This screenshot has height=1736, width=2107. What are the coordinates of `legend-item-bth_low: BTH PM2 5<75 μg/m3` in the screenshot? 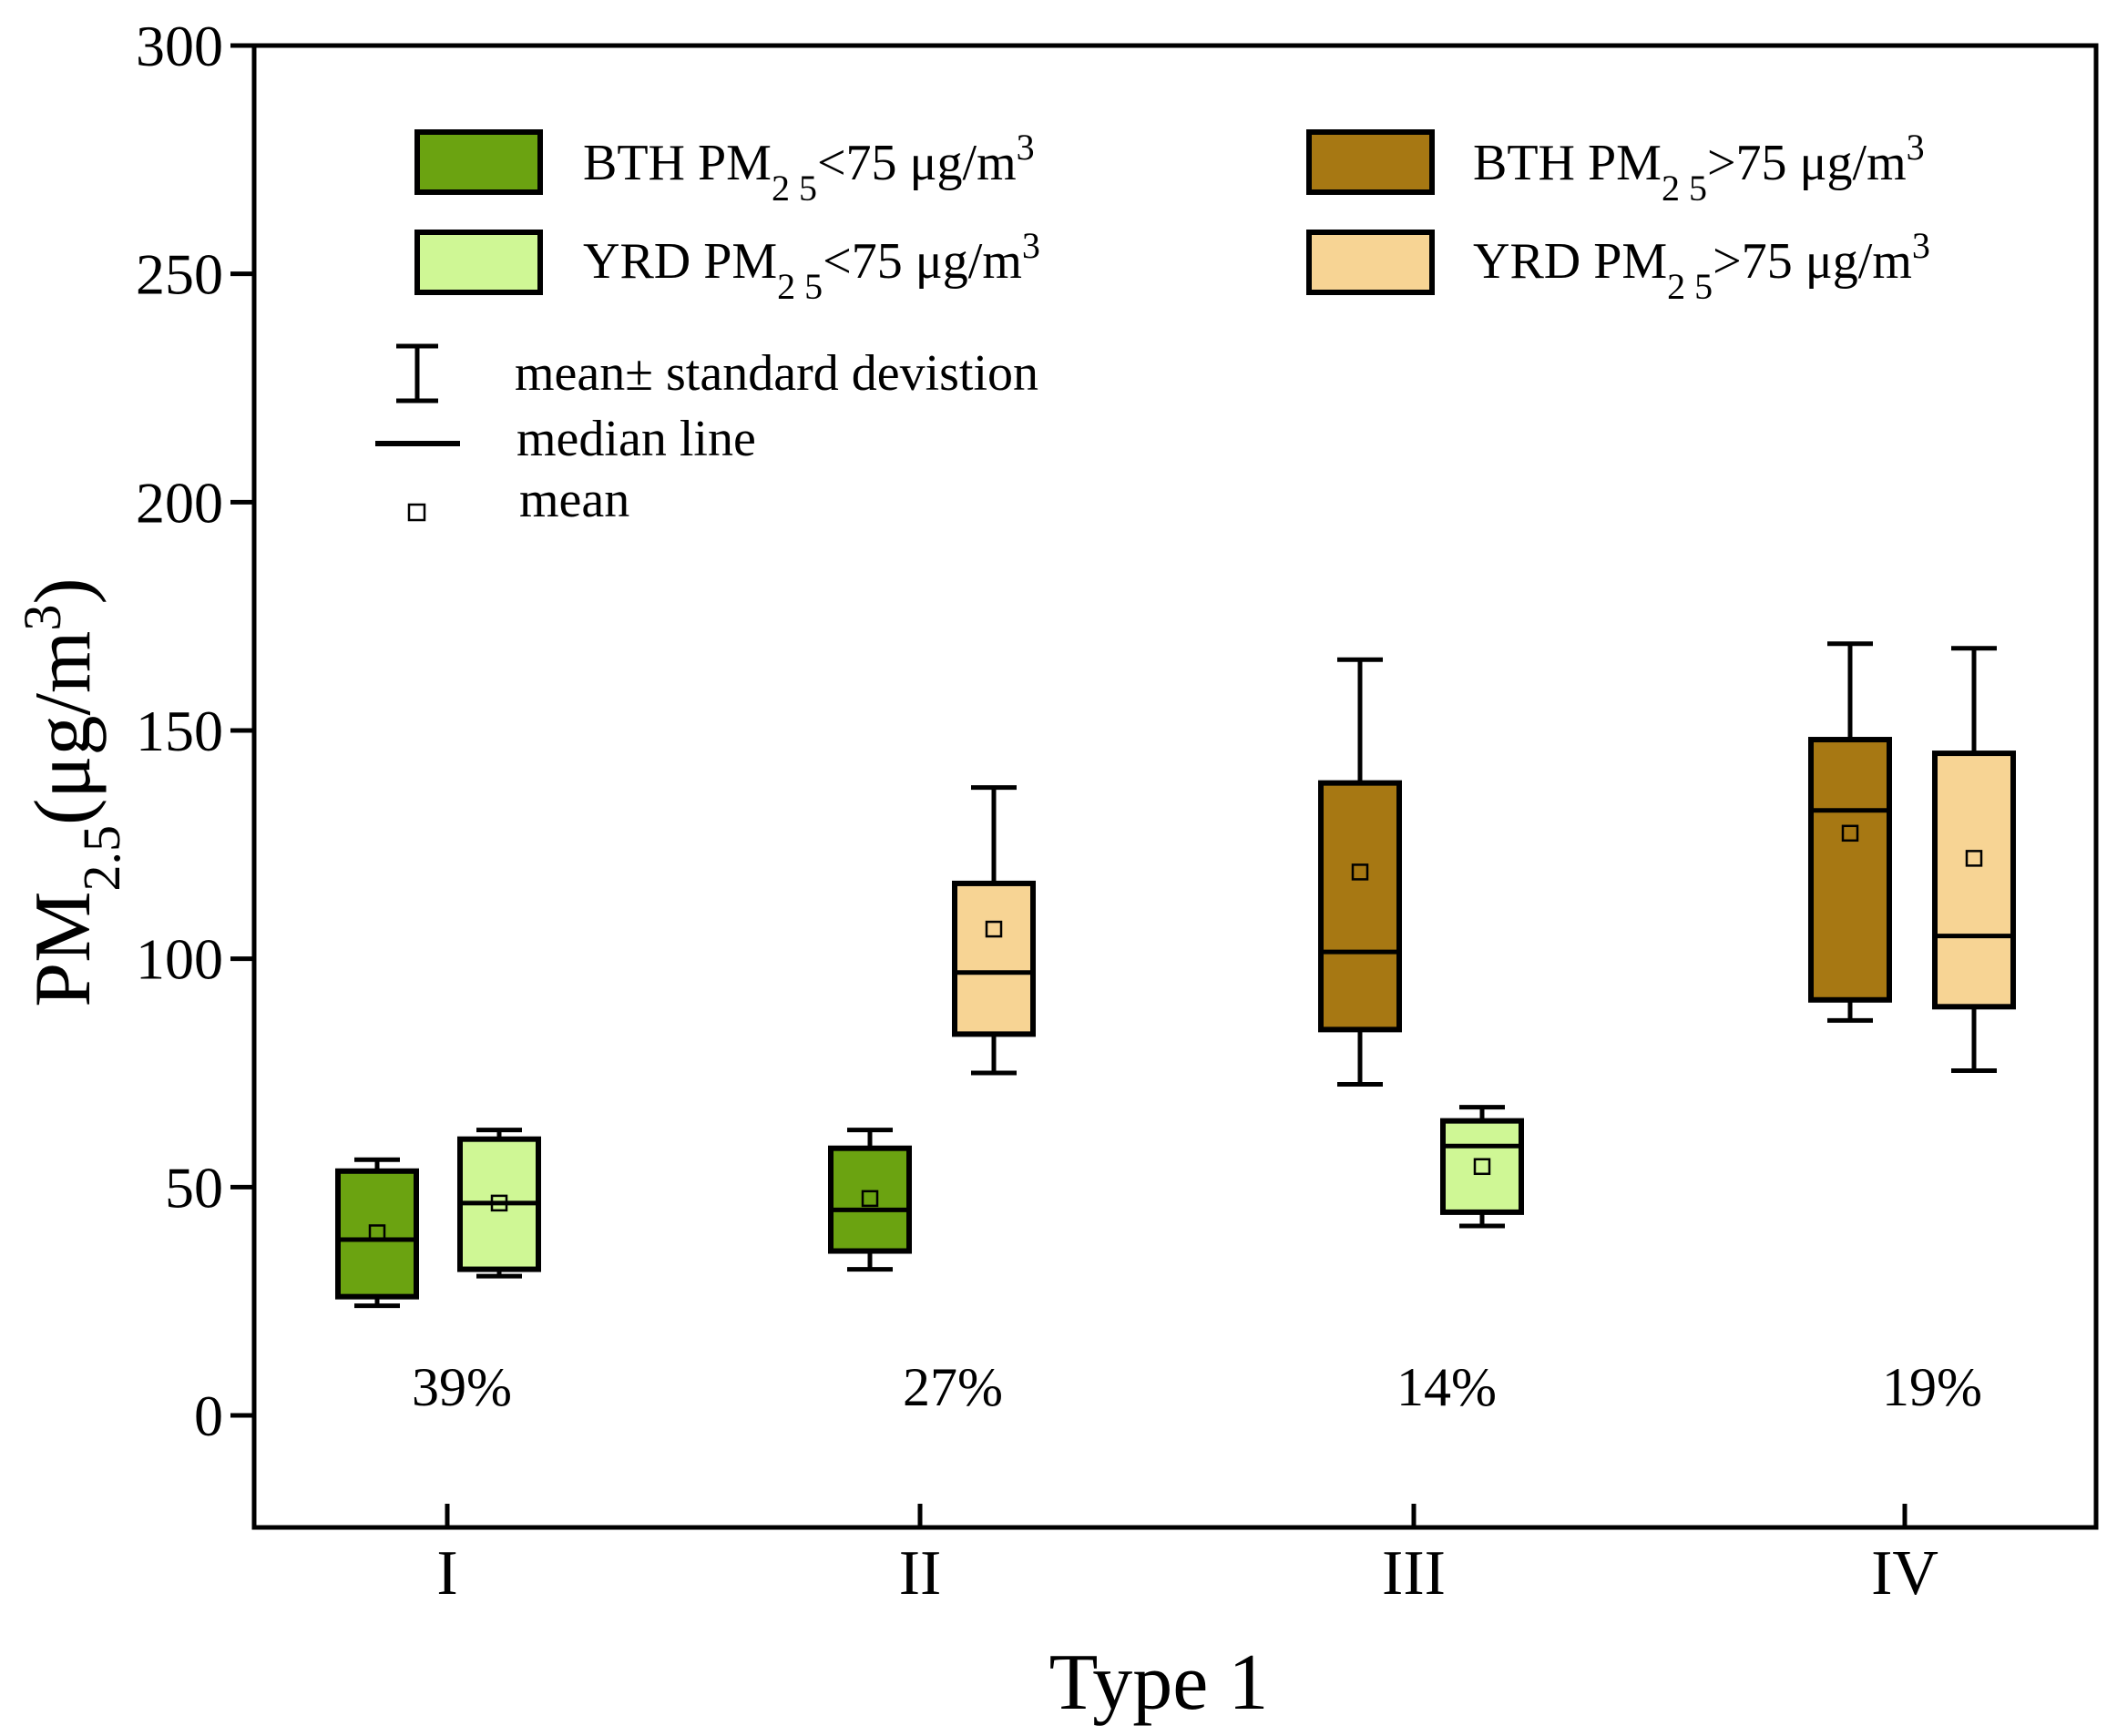 It's located at (724, 168).